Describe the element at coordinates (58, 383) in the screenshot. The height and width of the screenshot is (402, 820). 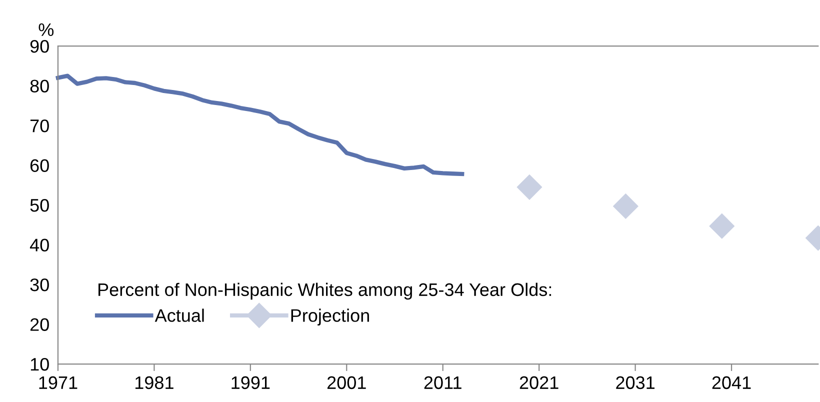
I see `x-tick-label: 1971` at that location.